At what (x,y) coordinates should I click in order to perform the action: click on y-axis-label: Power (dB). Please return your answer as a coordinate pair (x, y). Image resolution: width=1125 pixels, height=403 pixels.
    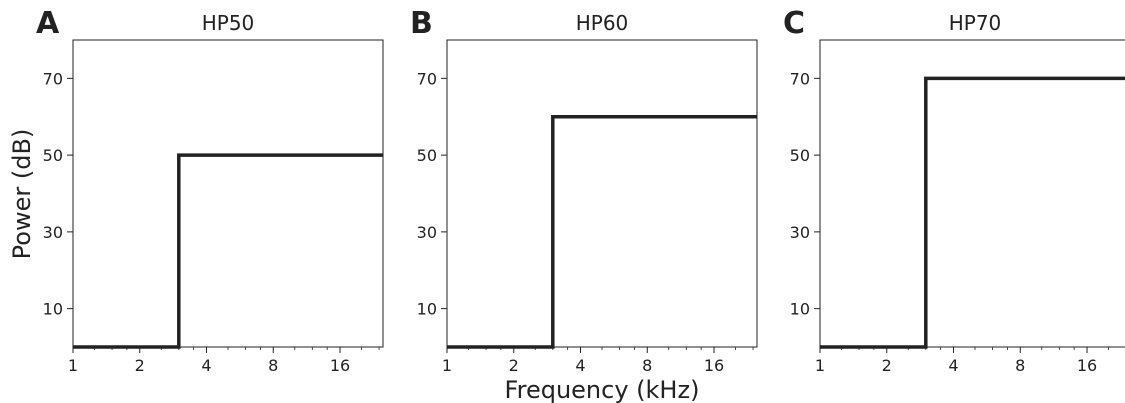
    Looking at the image, I should click on (22, 194).